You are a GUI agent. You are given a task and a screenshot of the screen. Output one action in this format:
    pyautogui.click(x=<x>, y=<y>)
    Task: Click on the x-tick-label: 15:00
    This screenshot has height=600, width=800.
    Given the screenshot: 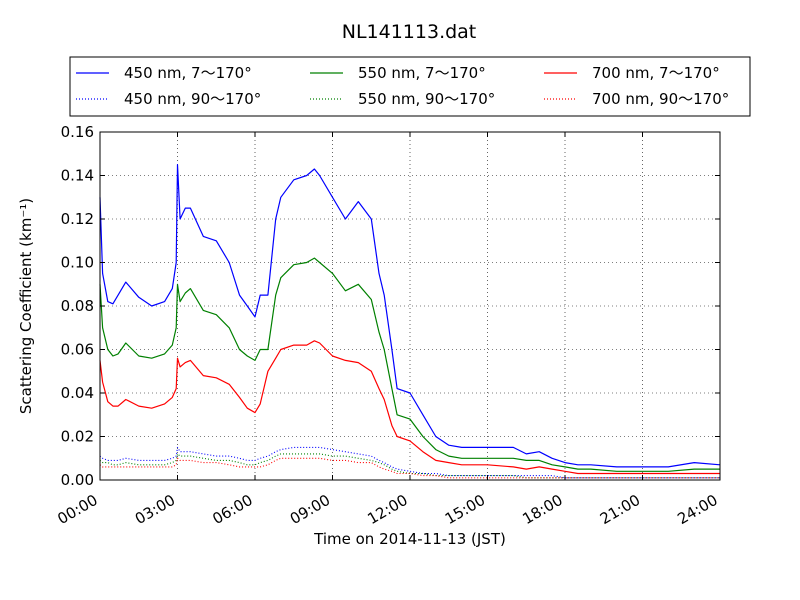 What is the action you would take?
    pyautogui.click(x=465, y=509)
    